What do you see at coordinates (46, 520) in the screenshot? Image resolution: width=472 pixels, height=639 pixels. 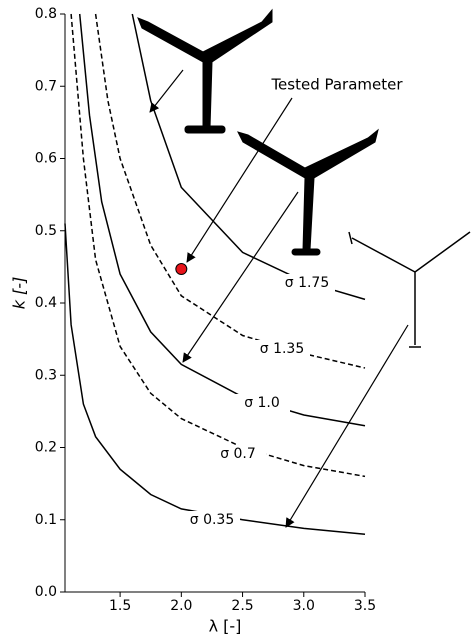 I see `y-tick-label: 0.1` at bounding box center [46, 520].